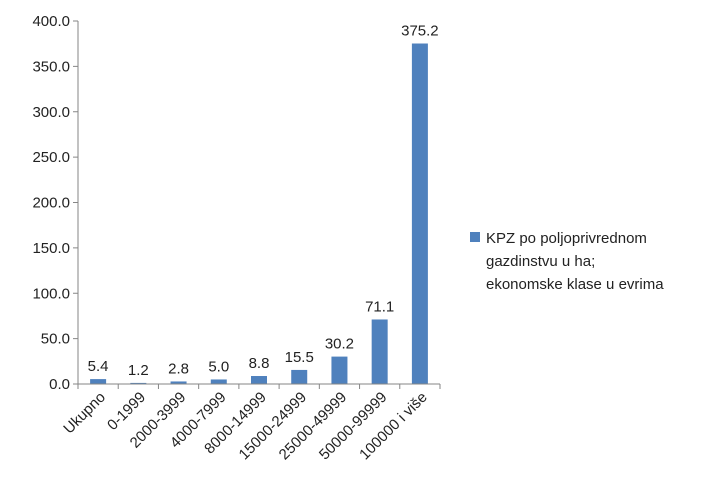 This screenshot has width=705, height=502. I want to click on y-tick-label: 400.0, so click(51, 21).